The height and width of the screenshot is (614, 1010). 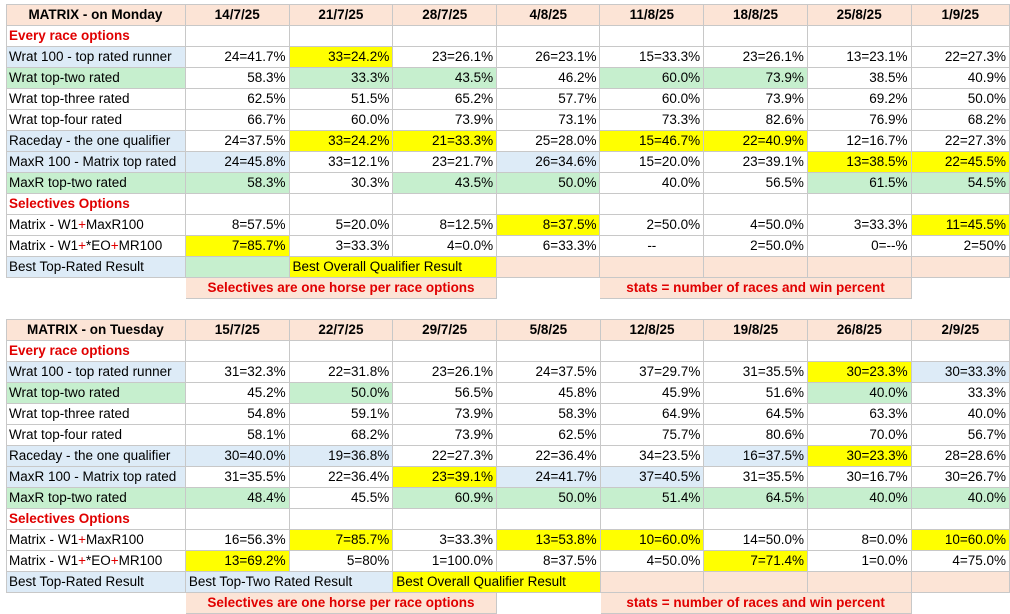 I want to click on row-label: Matrix - W1+MaxR100, so click(x=96, y=225).